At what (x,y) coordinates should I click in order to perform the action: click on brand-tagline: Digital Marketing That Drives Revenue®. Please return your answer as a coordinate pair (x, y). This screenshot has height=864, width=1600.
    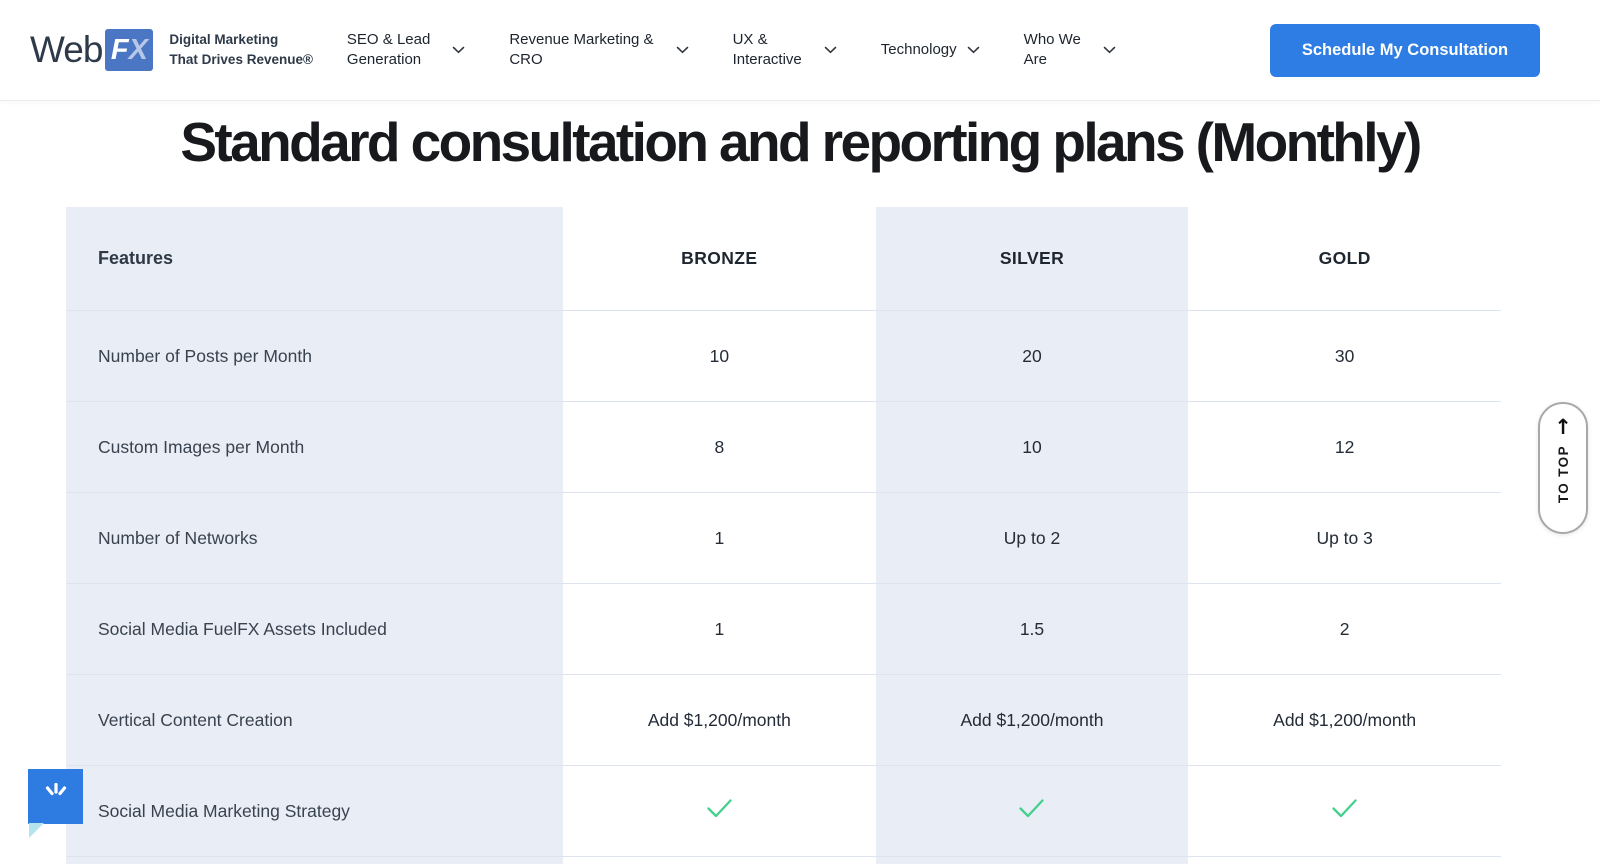
    Looking at the image, I should click on (241, 49).